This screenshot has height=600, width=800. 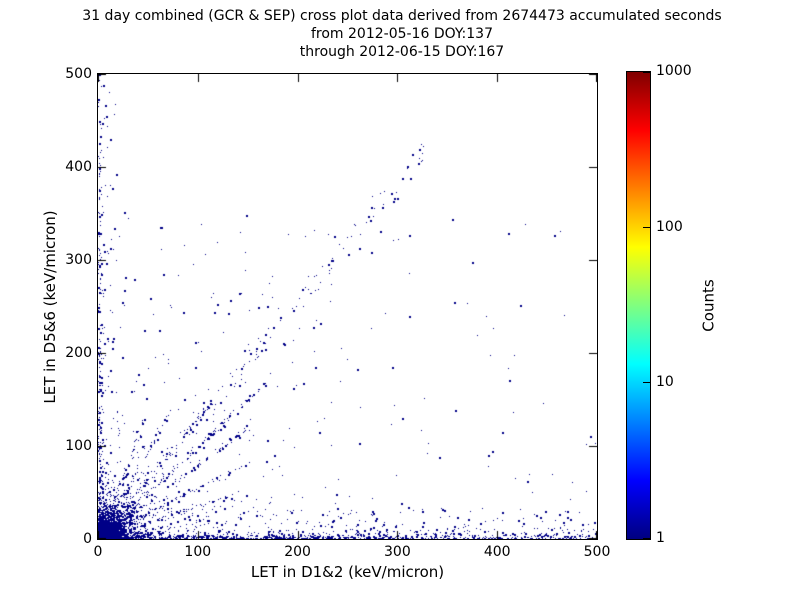 I want to click on x-tick-label: 200, so click(x=297, y=552).